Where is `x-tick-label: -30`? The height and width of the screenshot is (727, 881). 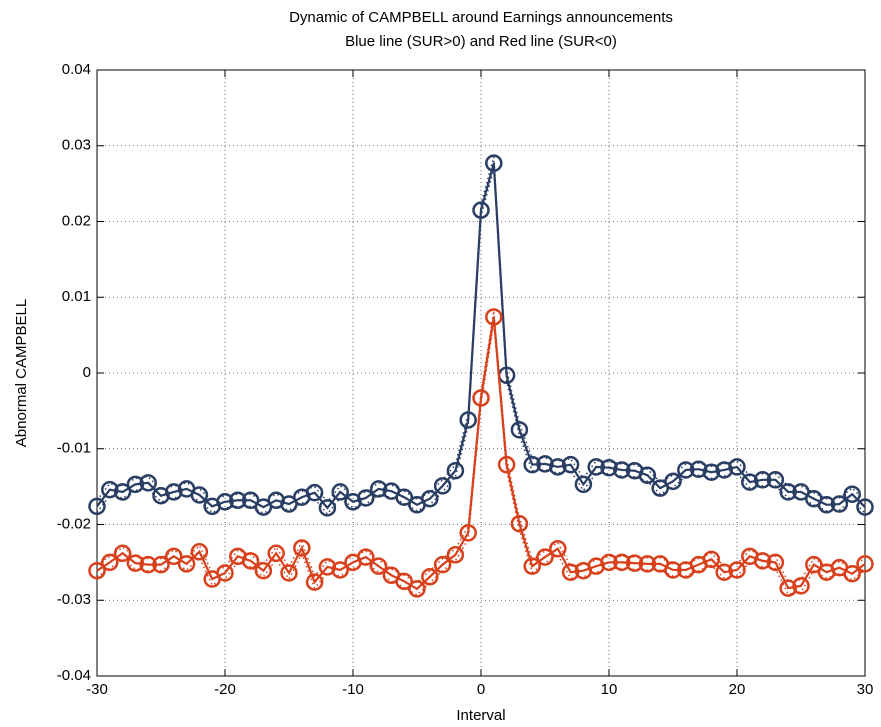
x-tick-label: -30 is located at coordinates (97, 689).